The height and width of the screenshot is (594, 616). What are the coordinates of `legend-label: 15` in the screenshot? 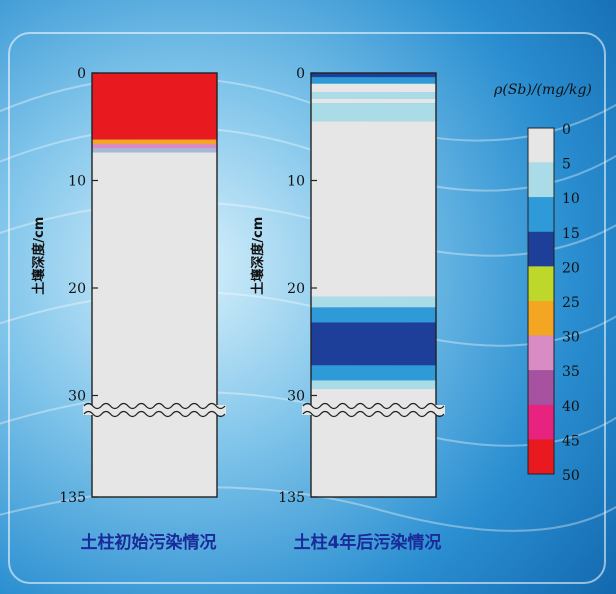 It's located at (571, 234).